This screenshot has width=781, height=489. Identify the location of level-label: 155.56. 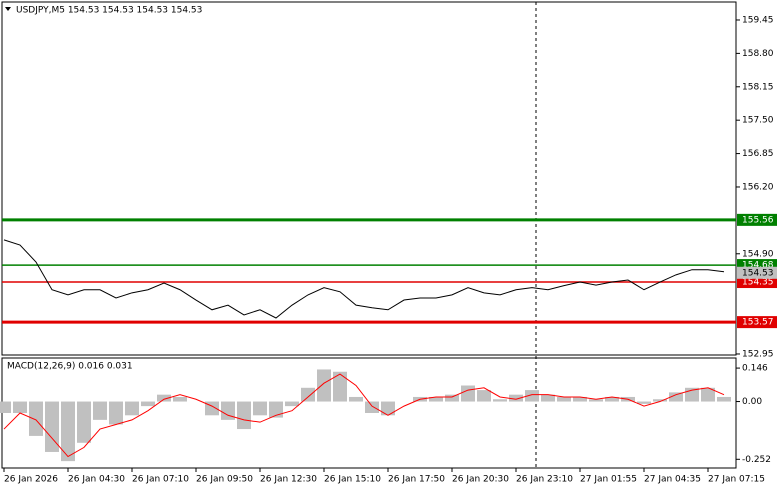
(758, 220).